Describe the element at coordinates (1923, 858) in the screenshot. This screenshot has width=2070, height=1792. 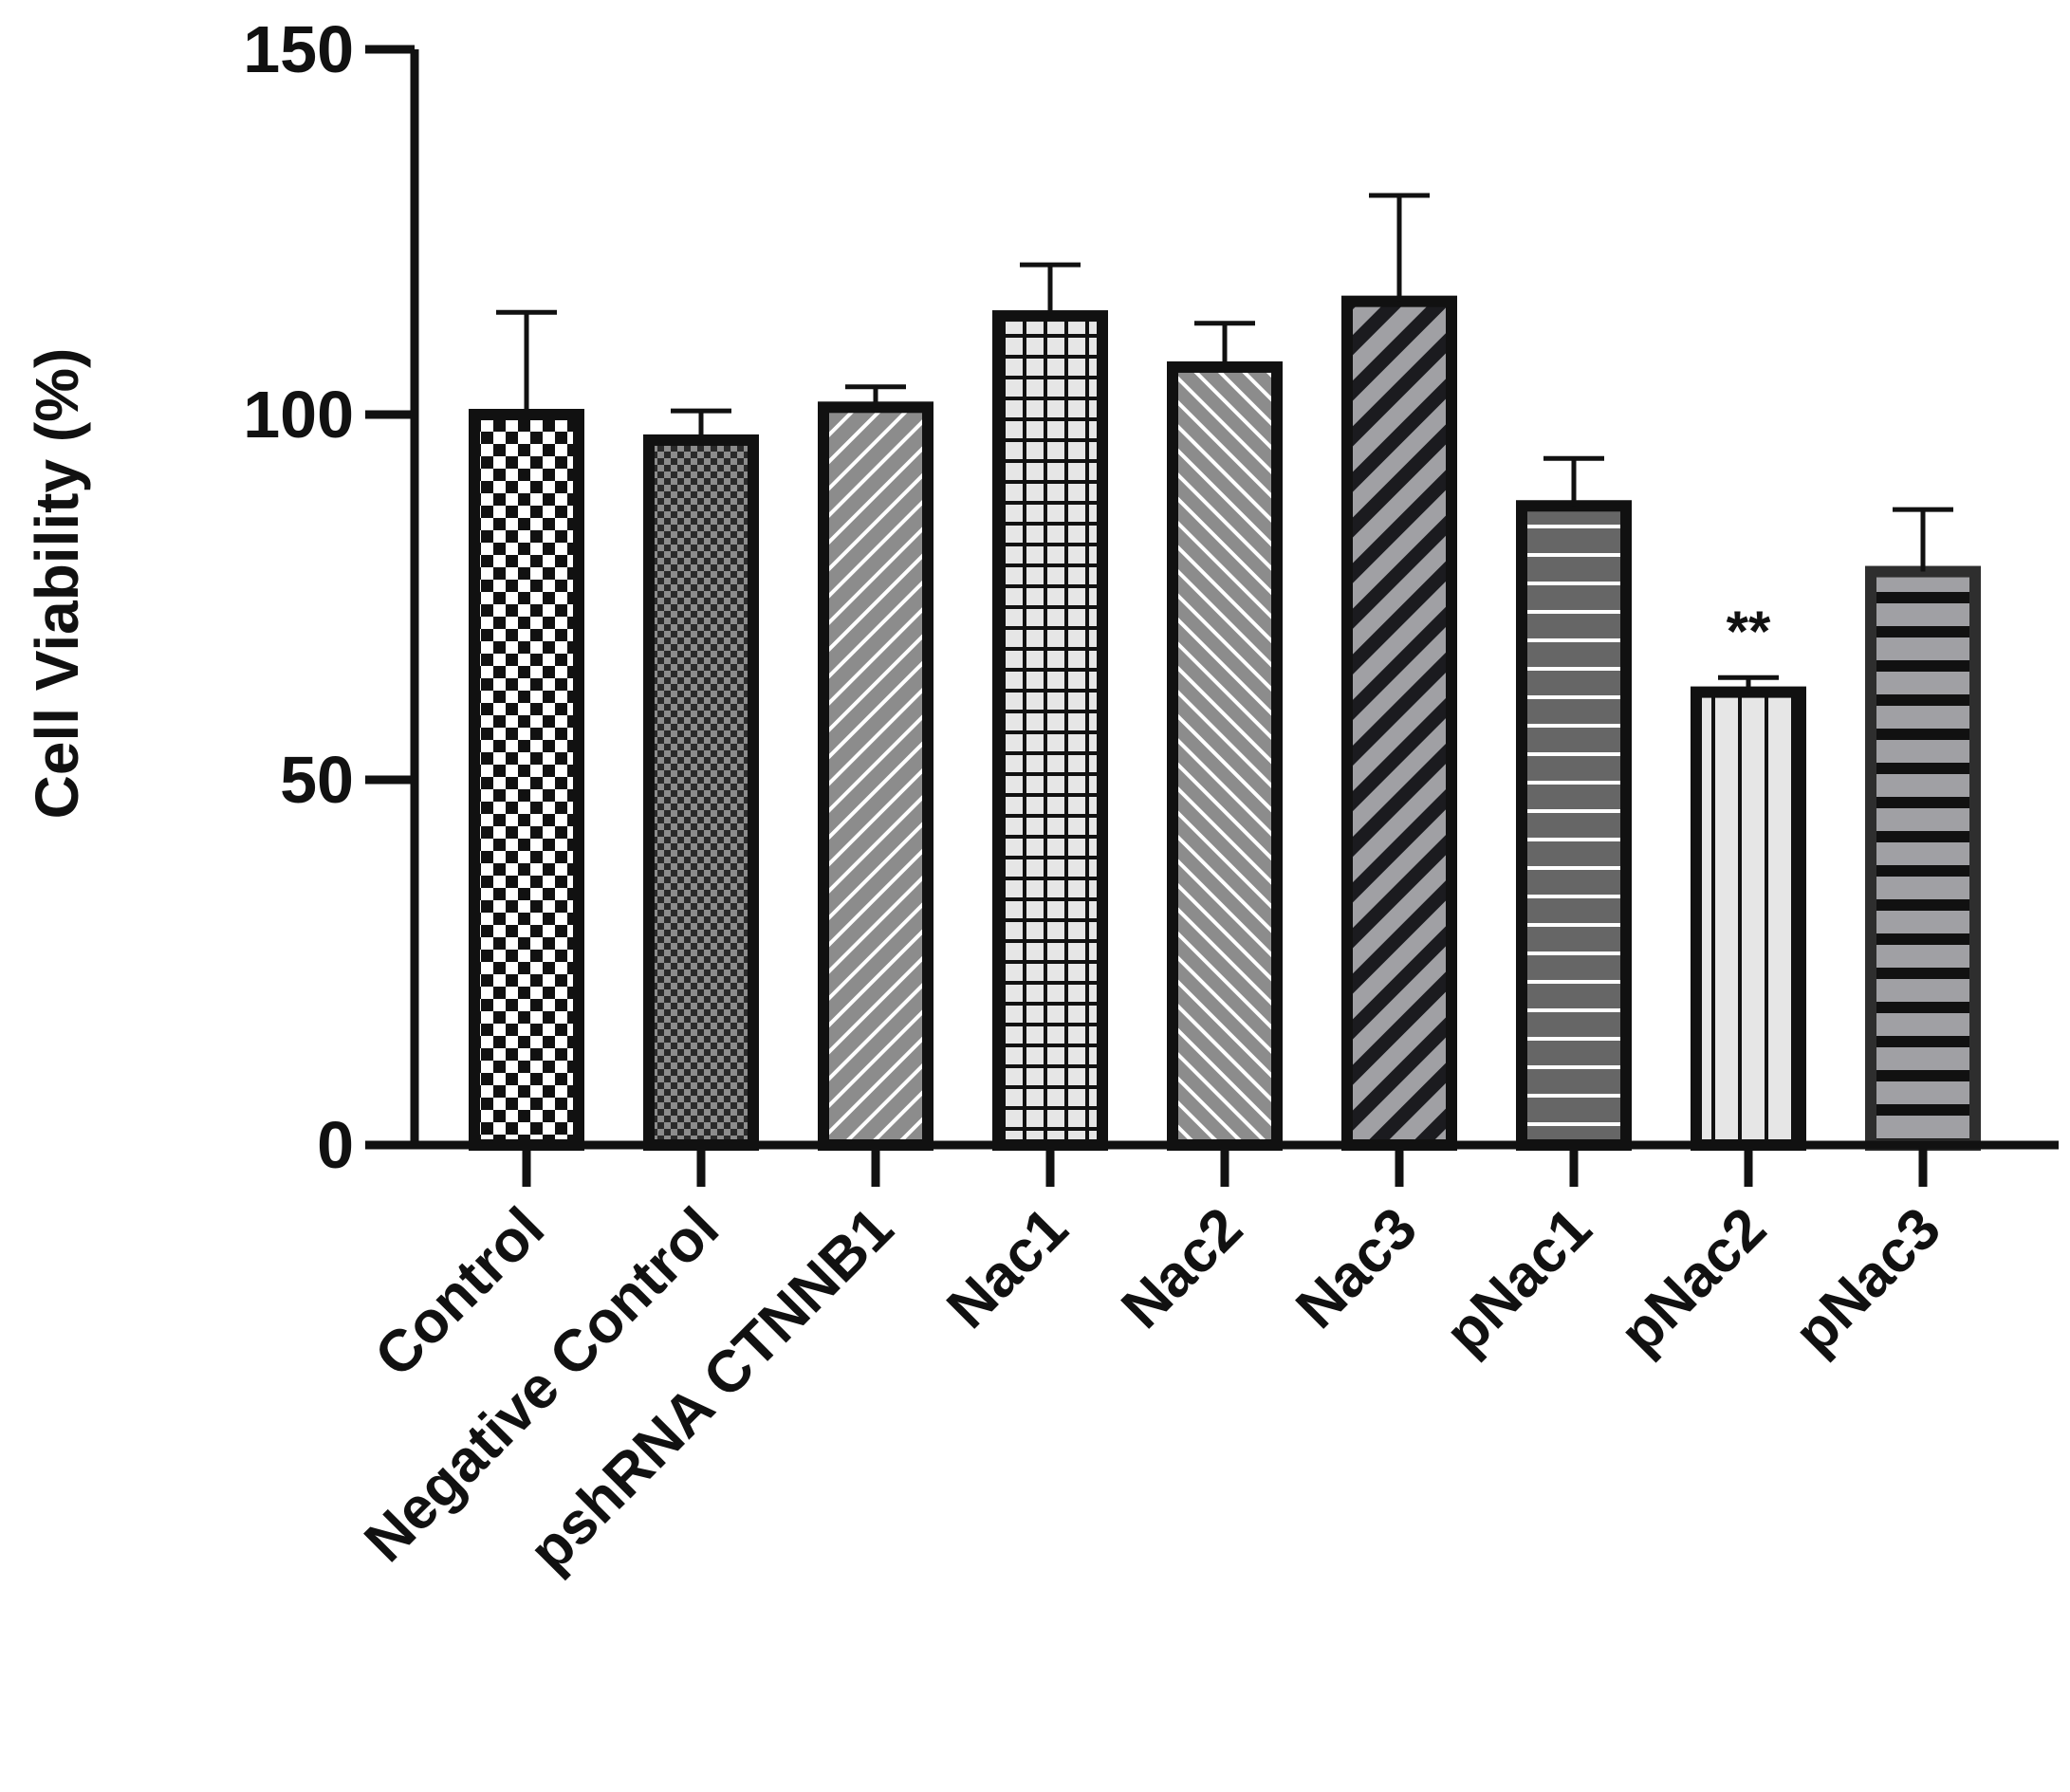
I see `bar-pnac3` at that location.